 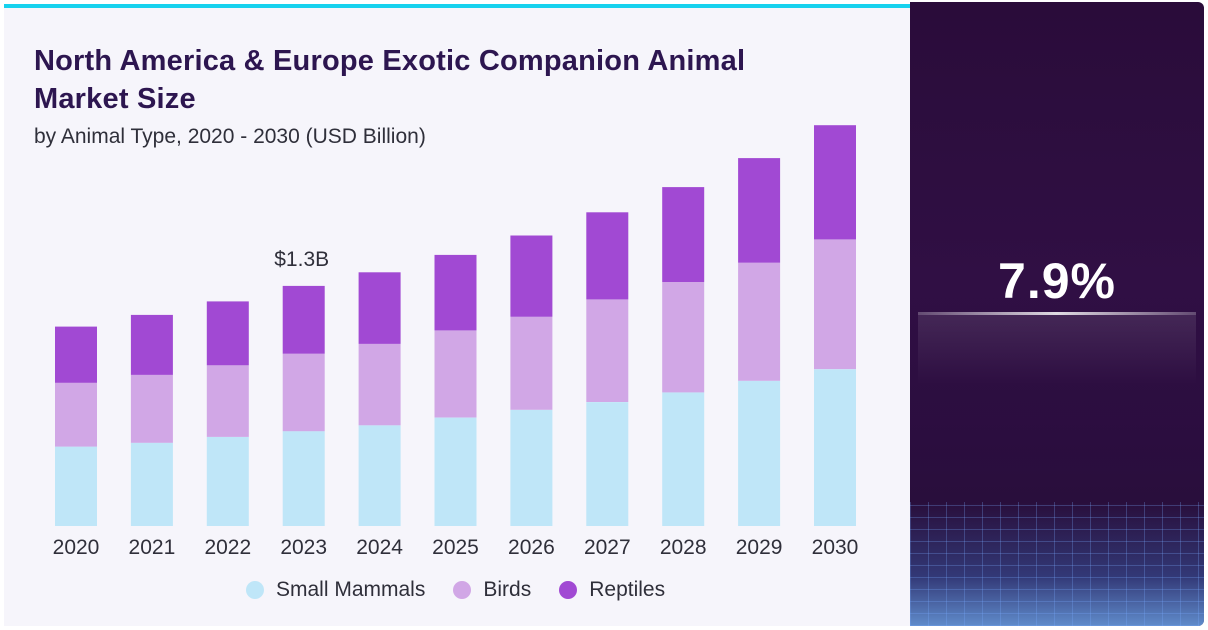 I want to click on legend-label-small-mammals: Small Mammals, so click(x=351, y=589).